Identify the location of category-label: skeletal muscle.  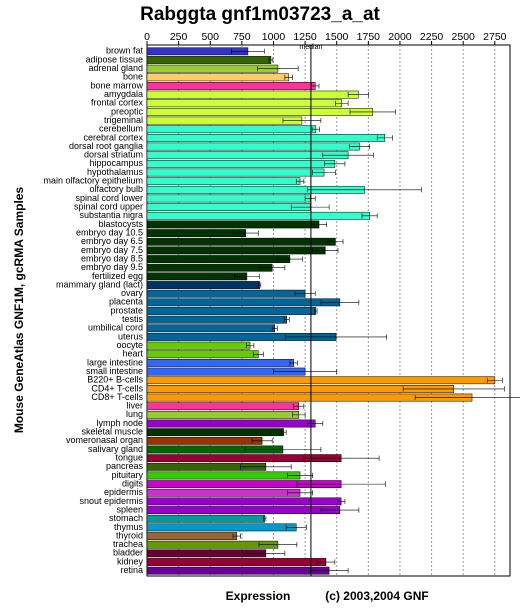
(112, 432).